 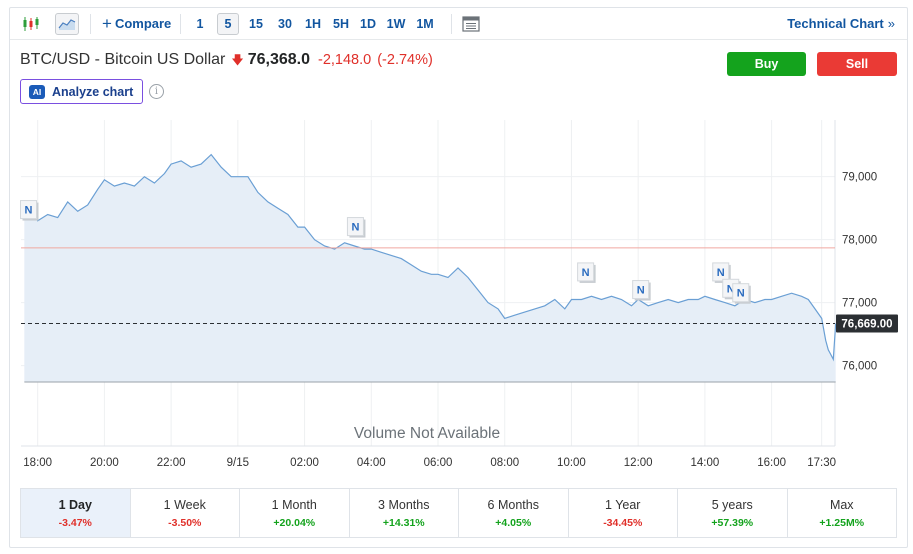 I want to click on x-tick-label: 18:00, so click(x=37, y=463).